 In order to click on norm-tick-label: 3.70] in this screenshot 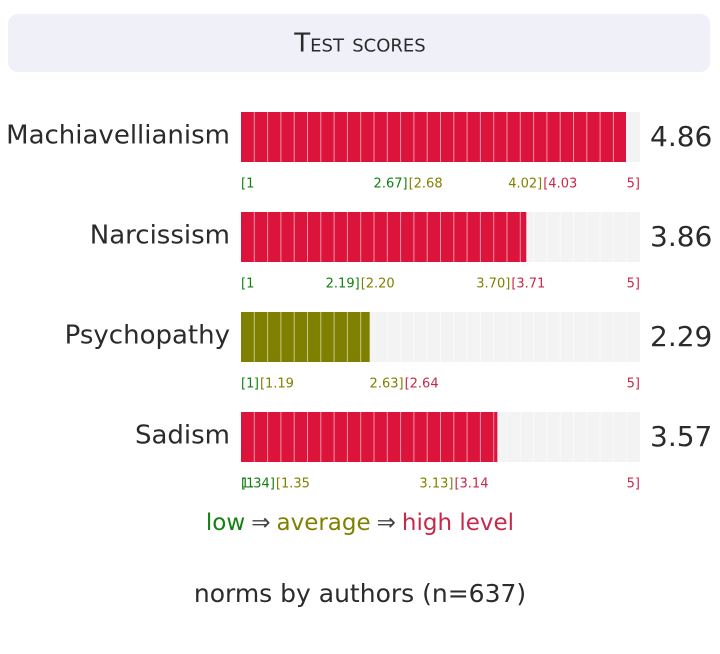, I will do `click(493, 284)`.